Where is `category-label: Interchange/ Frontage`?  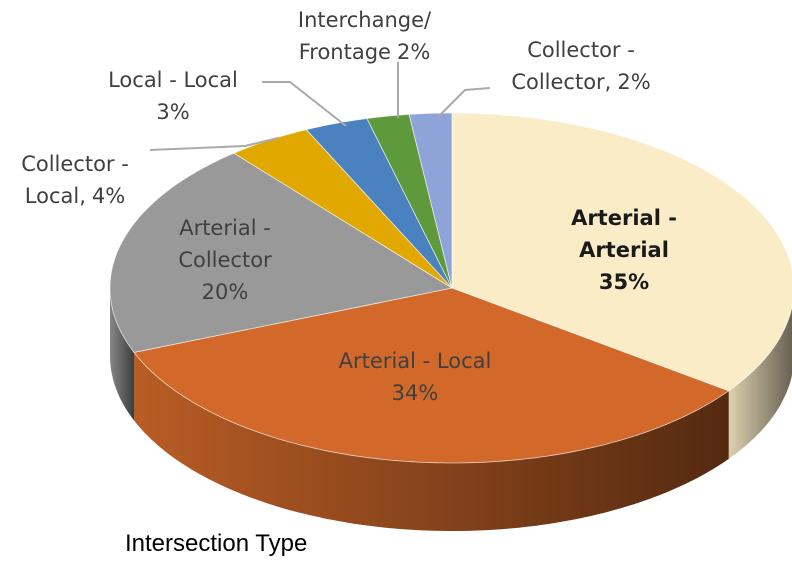 category-label: Interchange/ Frontage is located at coordinates (364, 36).